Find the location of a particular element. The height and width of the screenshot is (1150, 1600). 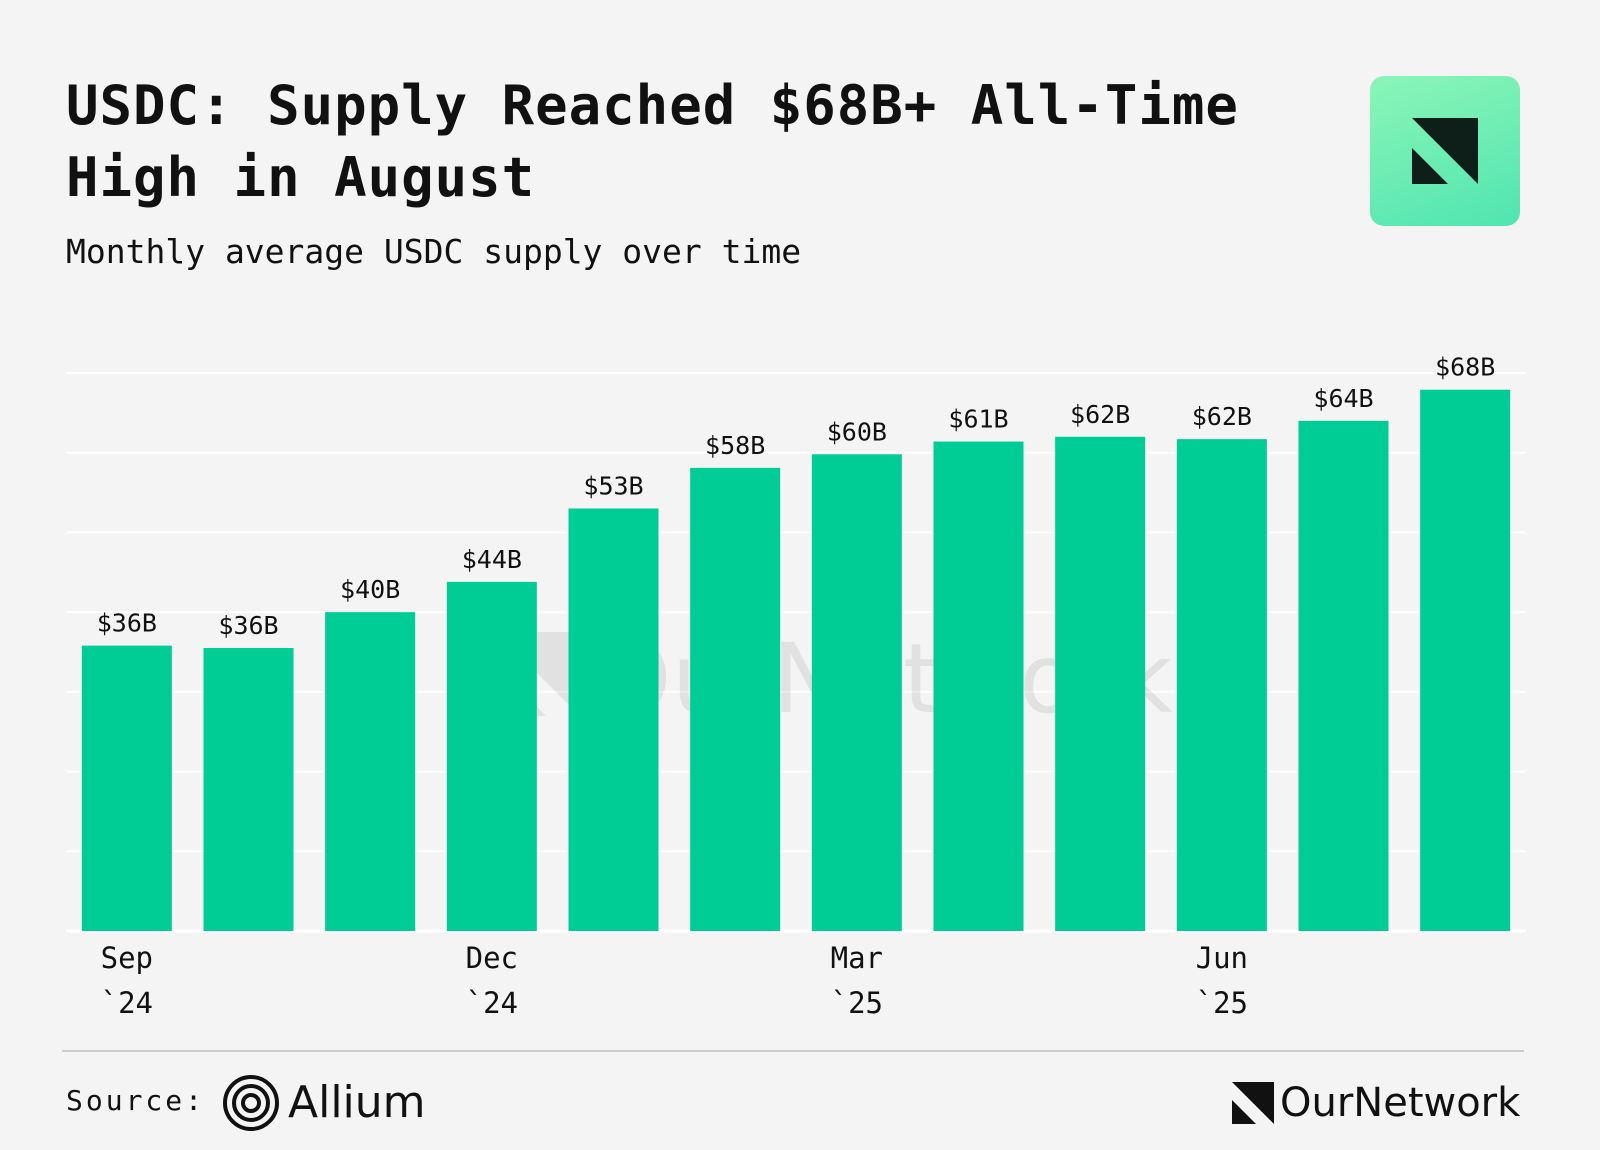

x-tick-month: Sep is located at coordinates (127, 958).